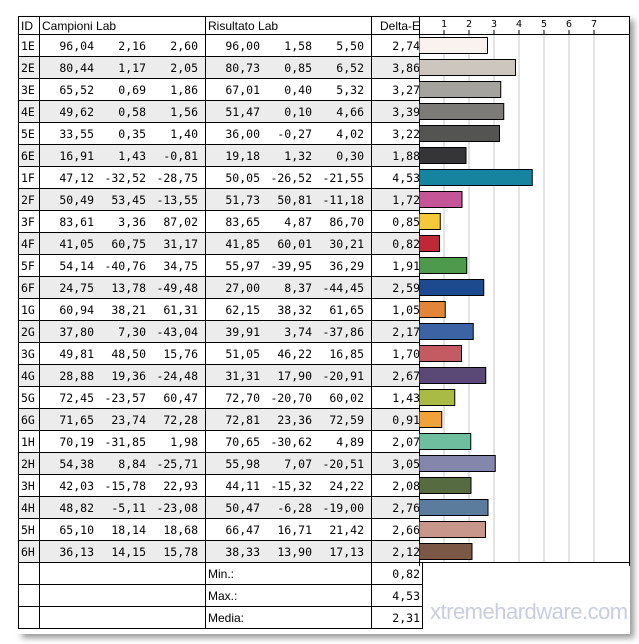 Image resolution: width=639 pixels, height=644 pixels. What do you see at coordinates (29, 441) in the screenshot?
I see `row-id: 1H` at bounding box center [29, 441].